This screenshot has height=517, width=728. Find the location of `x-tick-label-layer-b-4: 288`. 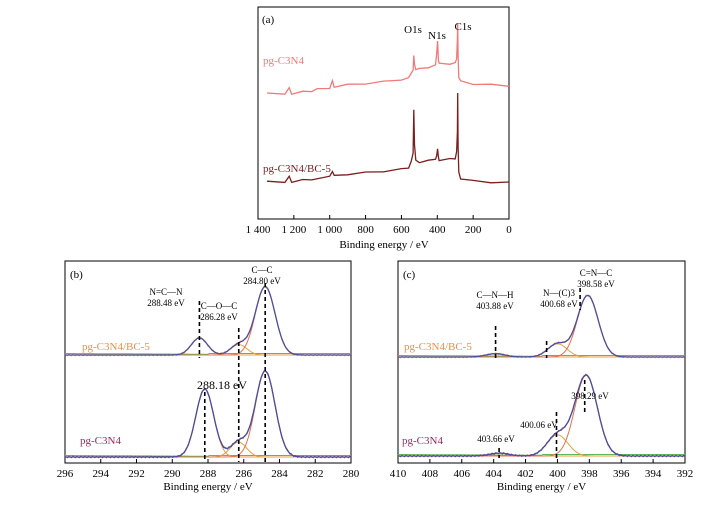

x-tick-label-layer-b-4: 288 is located at coordinates (208, 474).